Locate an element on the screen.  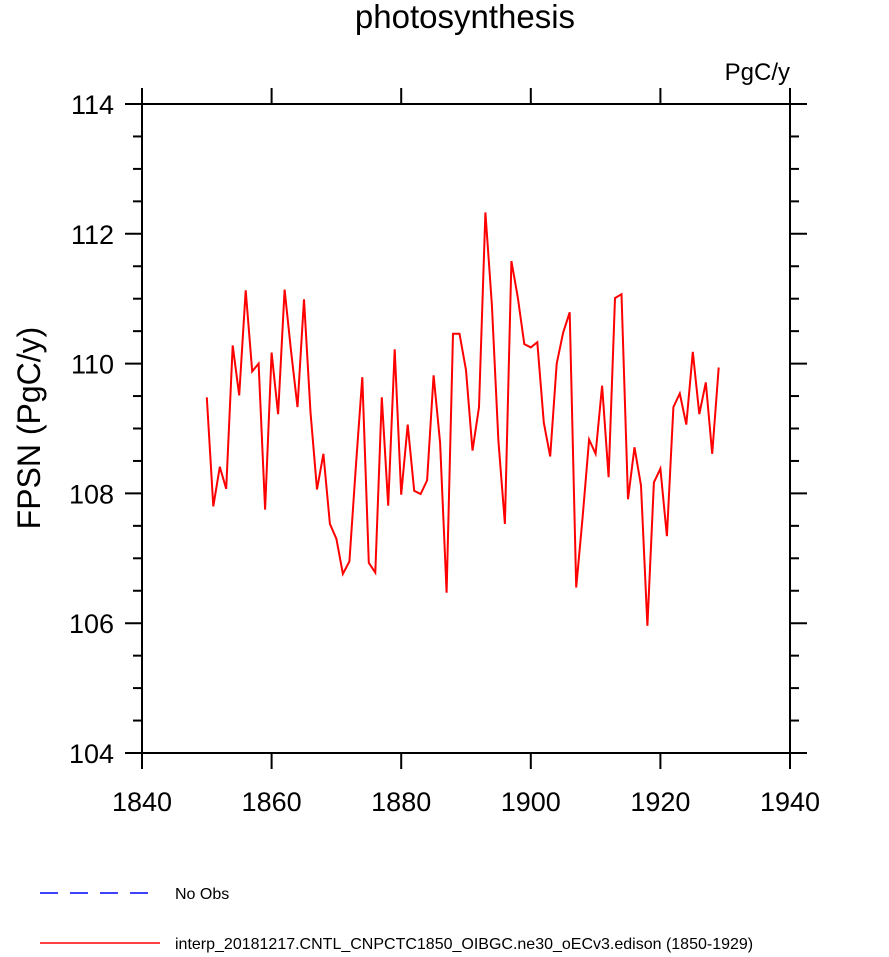
x-tick-label: 1940 is located at coordinates (790, 802).